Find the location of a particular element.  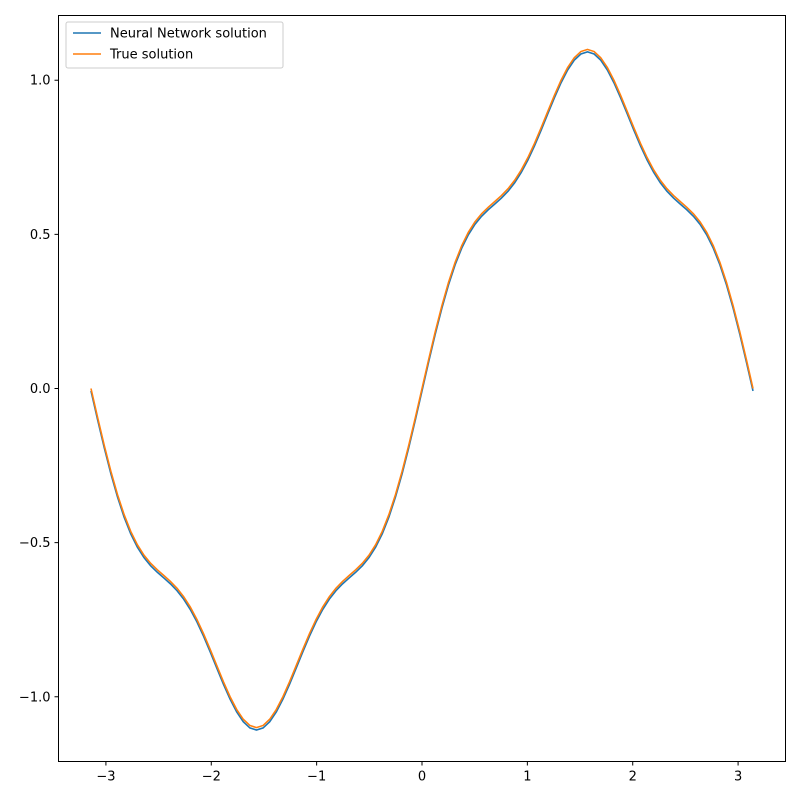

x-tick-label: 0 is located at coordinates (422, 777).